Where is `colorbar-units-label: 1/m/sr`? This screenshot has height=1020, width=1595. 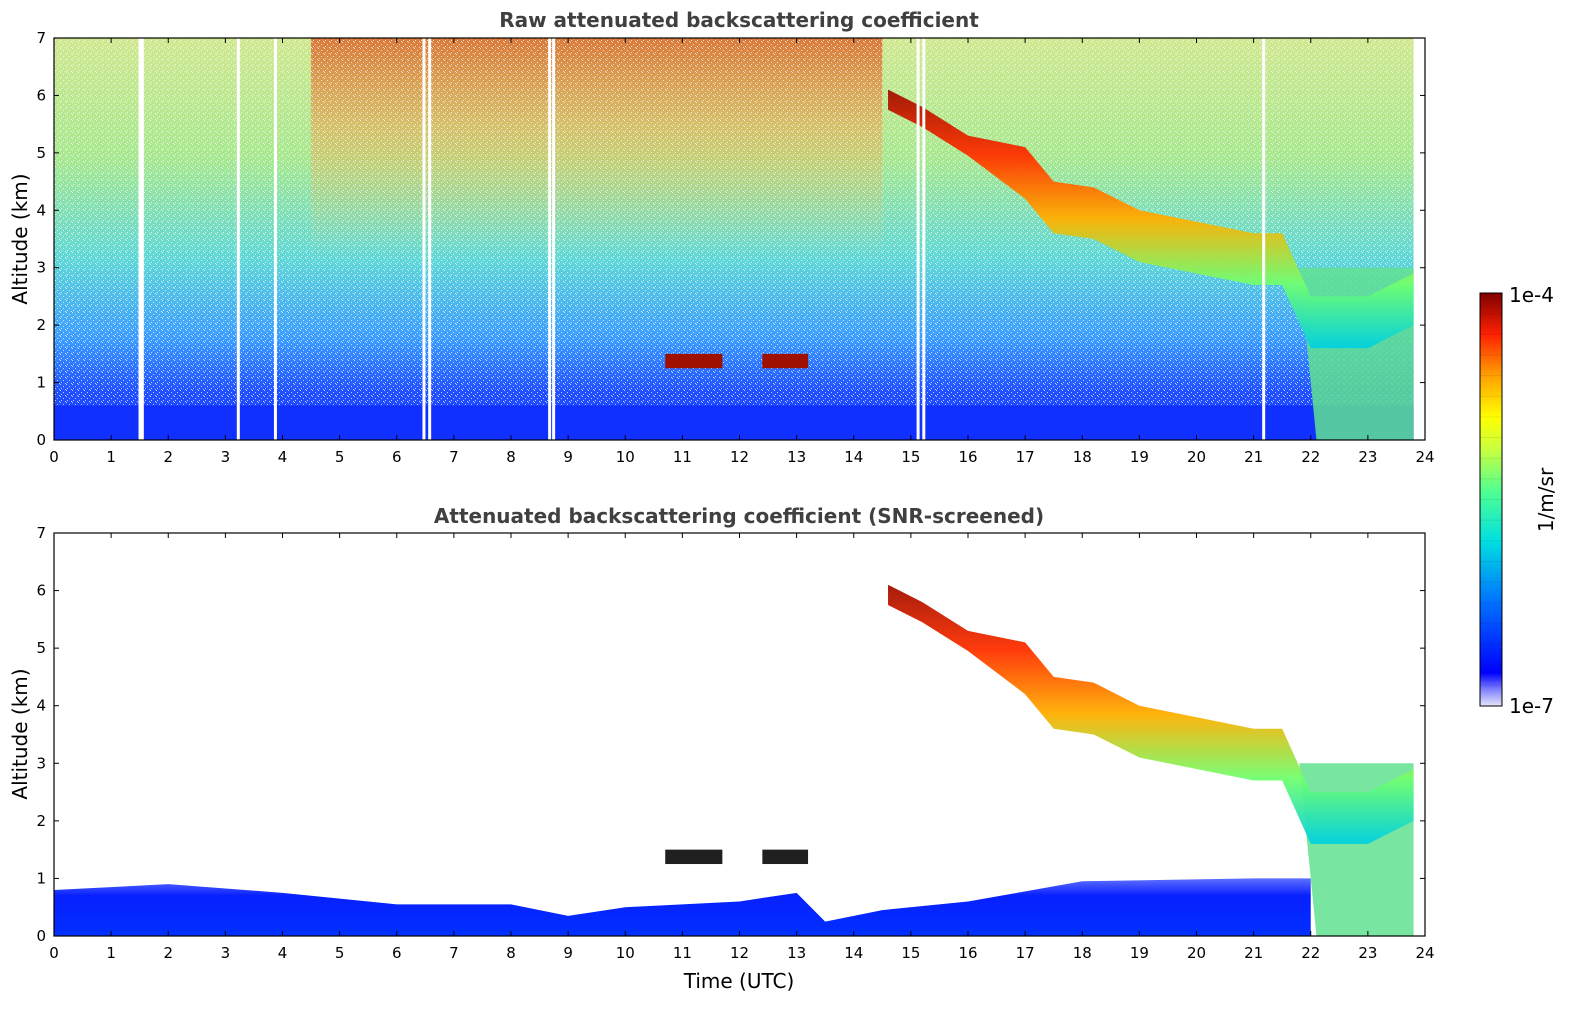 colorbar-units-label: 1/m/sr is located at coordinates (1546, 499).